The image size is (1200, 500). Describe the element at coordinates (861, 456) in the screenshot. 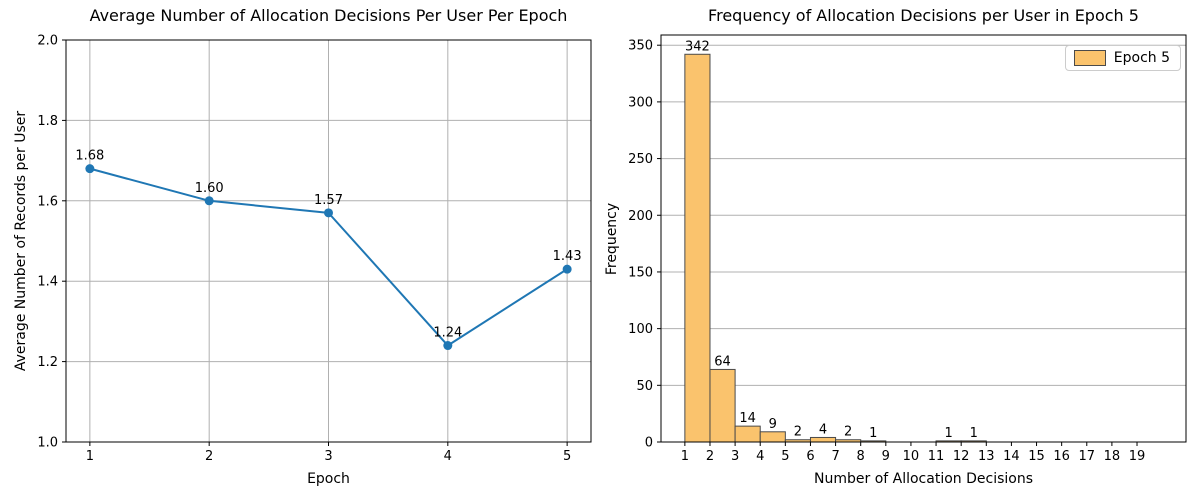

I see `x-tick-label: 8` at that location.